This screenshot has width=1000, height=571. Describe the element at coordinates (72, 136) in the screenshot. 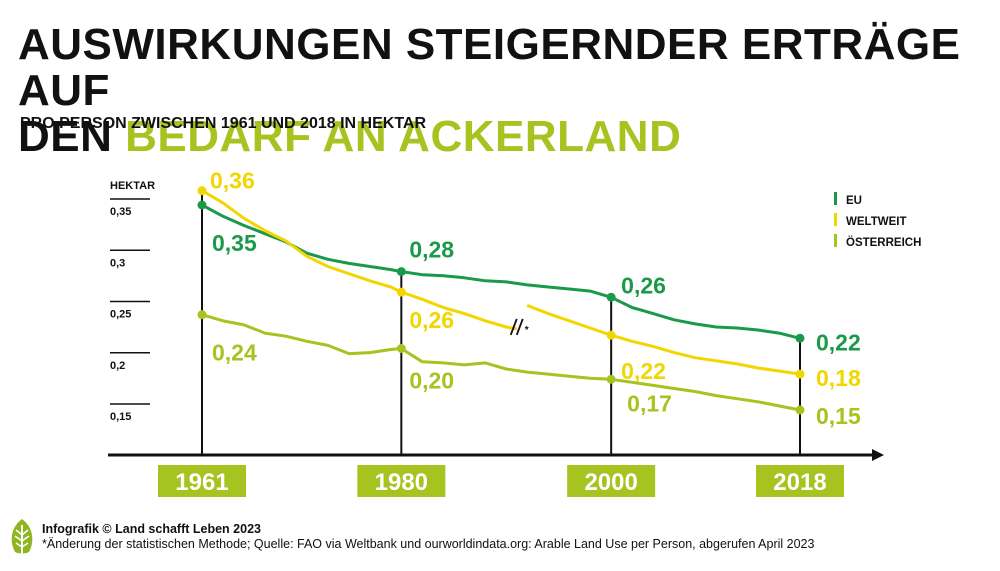

I see `title-line-2-prefix: DEN` at that location.